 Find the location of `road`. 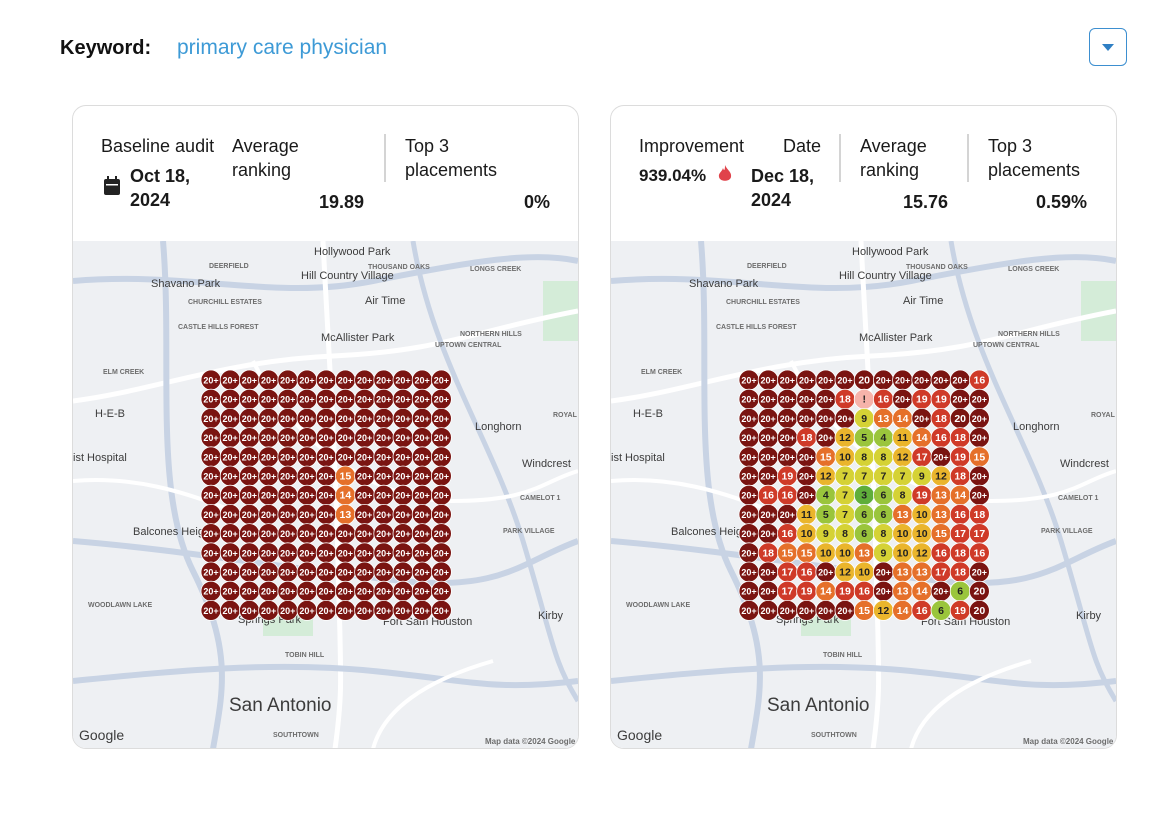

road is located at coordinates (332, 494).